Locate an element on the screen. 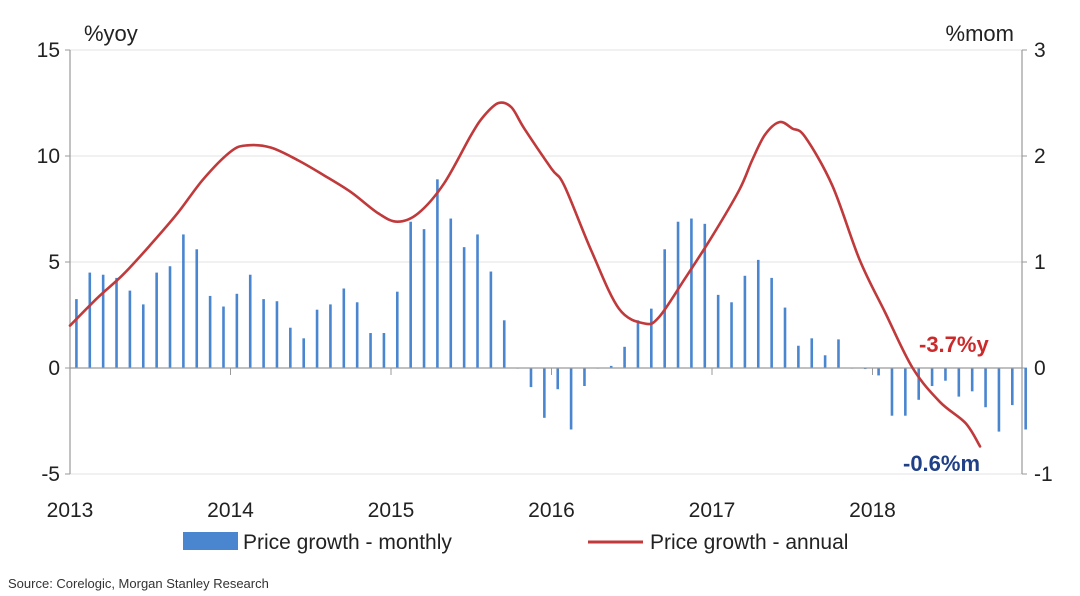 The image size is (1080, 596). x-tick-label: 2013 is located at coordinates (70, 510).